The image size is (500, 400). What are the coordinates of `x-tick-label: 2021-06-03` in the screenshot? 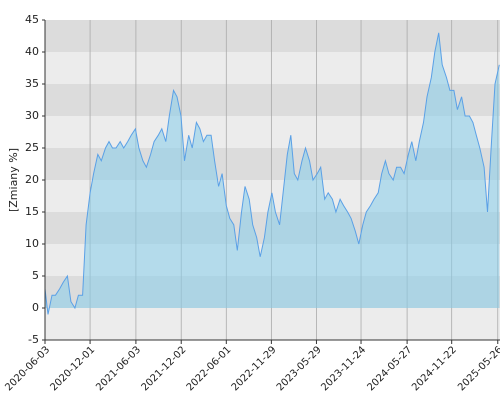 It's located at (118, 368).